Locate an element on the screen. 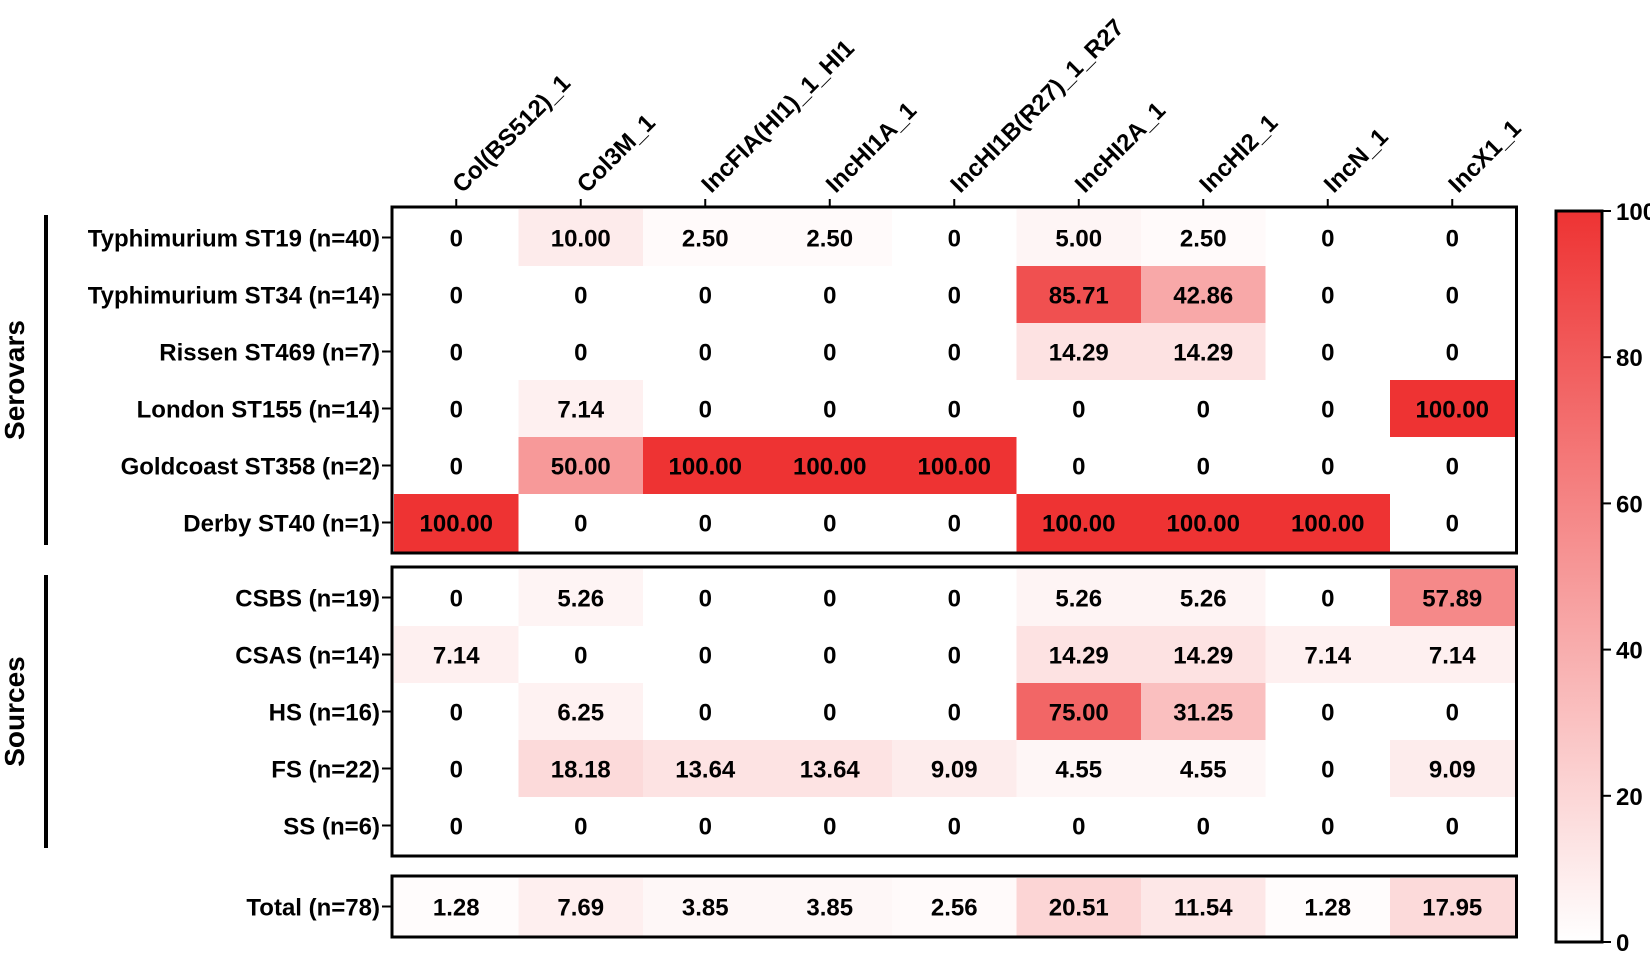 This screenshot has width=1650, height=955. group-label: Serovars is located at coordinates (15, 380).